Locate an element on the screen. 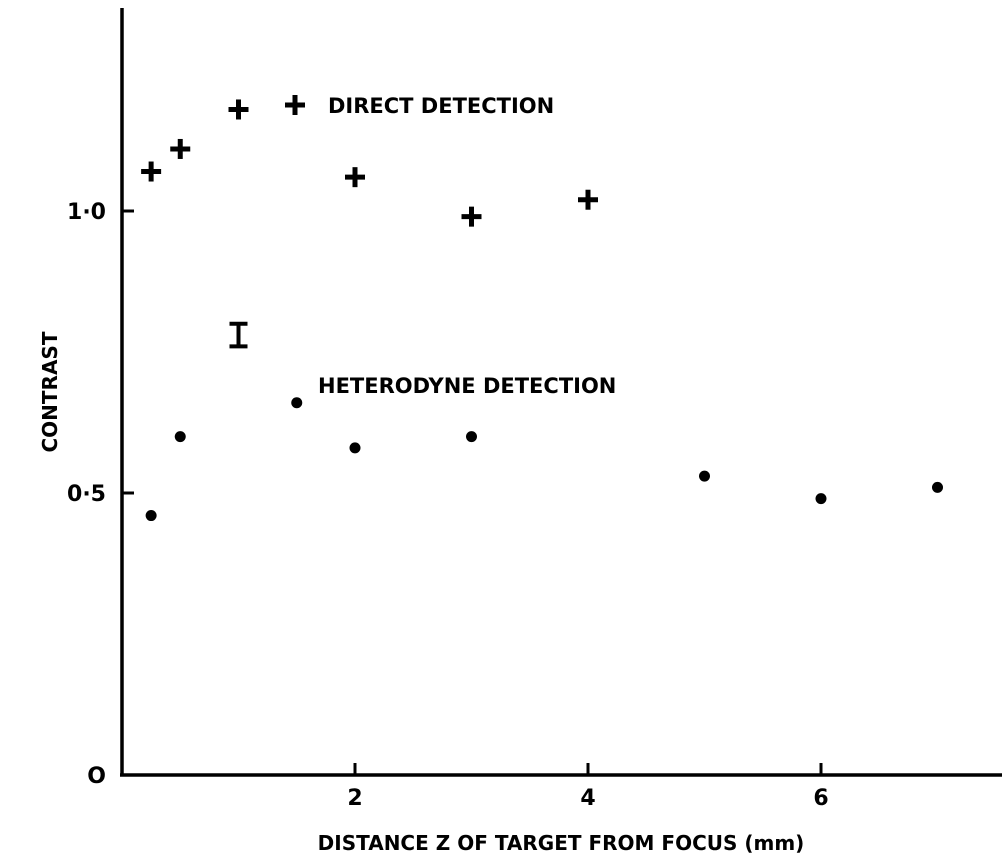  x-tick-label-2: 6 is located at coordinates (820, 798).